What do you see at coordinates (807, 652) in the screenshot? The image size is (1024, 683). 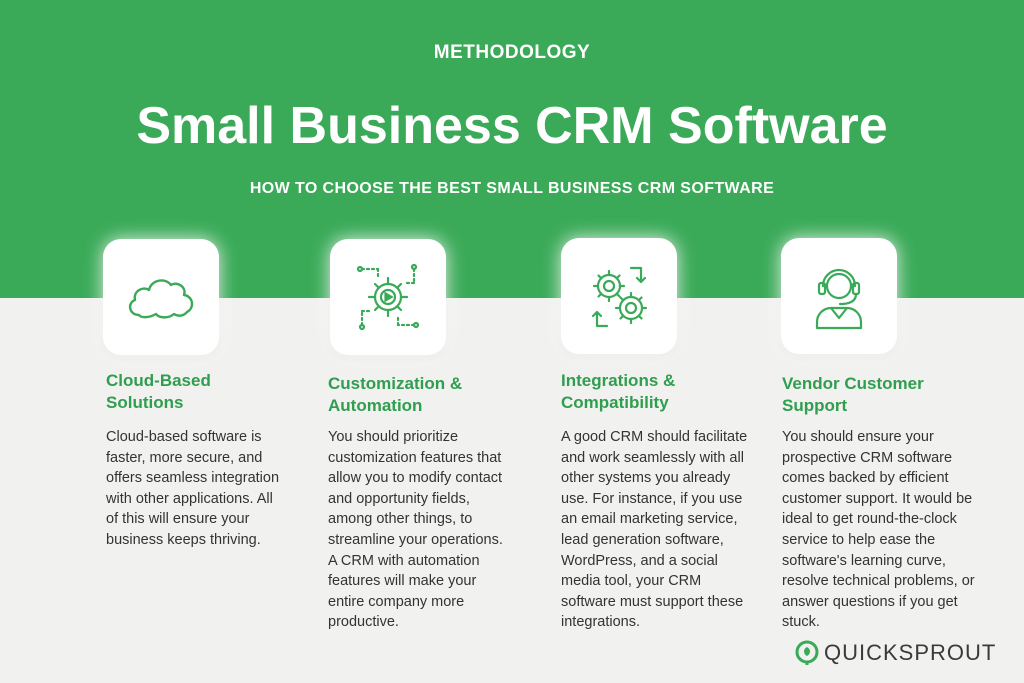 I see `quicksprout-logo-icon` at bounding box center [807, 652].